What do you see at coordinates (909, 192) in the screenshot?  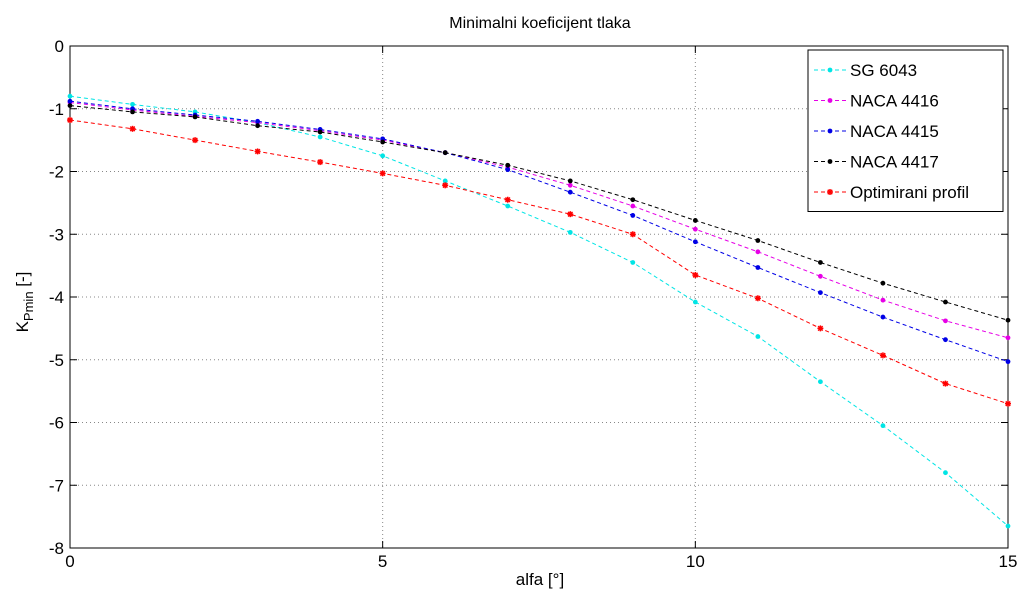 I see `legend-label: Optimirani profil` at bounding box center [909, 192].